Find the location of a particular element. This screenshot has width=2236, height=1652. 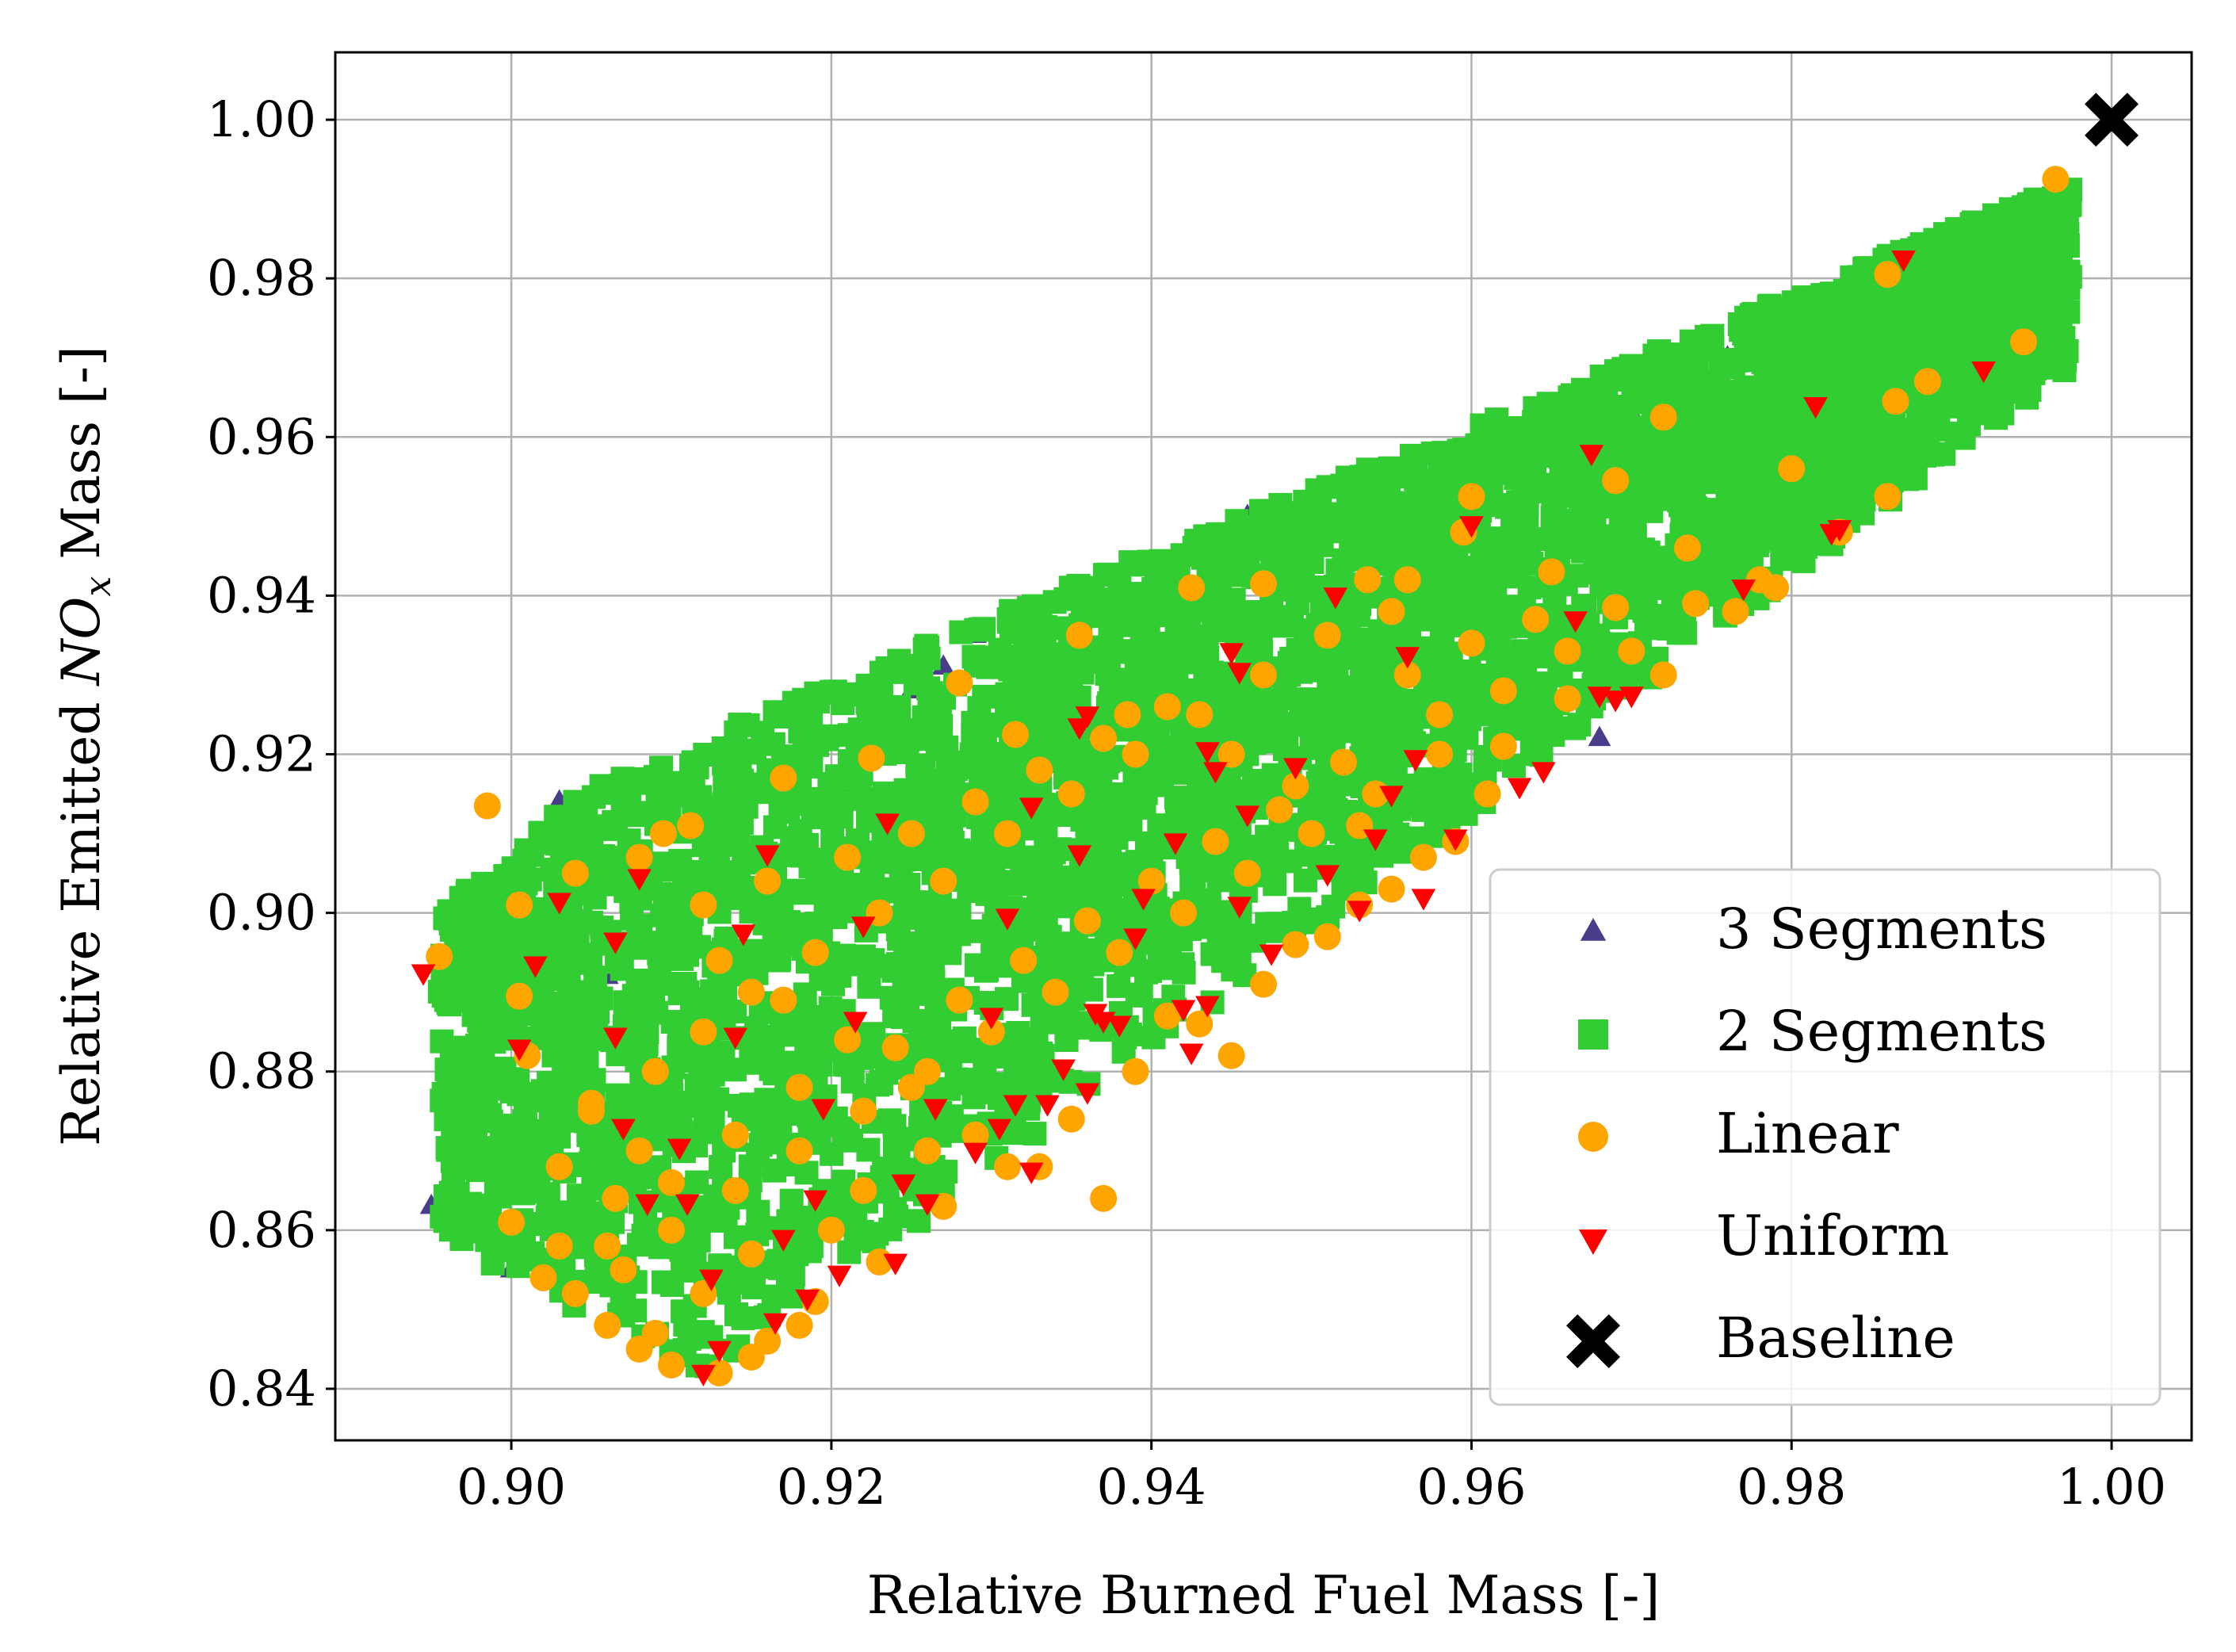

x-tick-label: 0.98 is located at coordinates (1791, 1487).